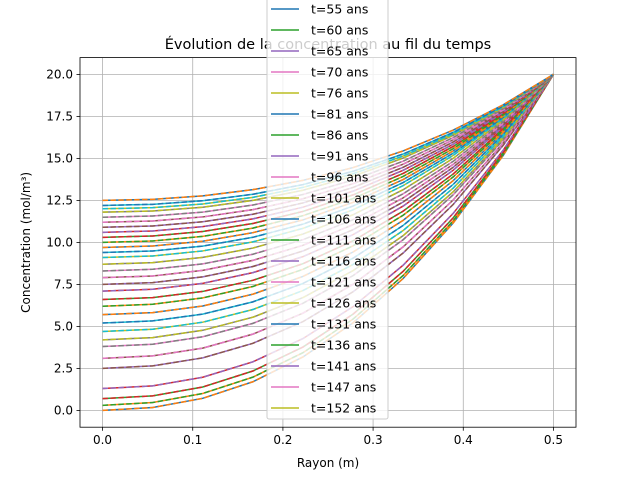 The image size is (640, 480). Describe the element at coordinates (328, 463) in the screenshot. I see `x-axis-label: Rayon (m)` at that location.